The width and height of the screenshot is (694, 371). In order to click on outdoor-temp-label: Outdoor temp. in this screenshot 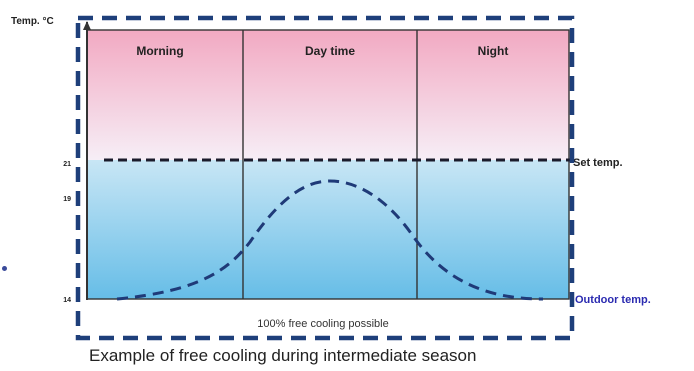, I will do `click(613, 300)`.